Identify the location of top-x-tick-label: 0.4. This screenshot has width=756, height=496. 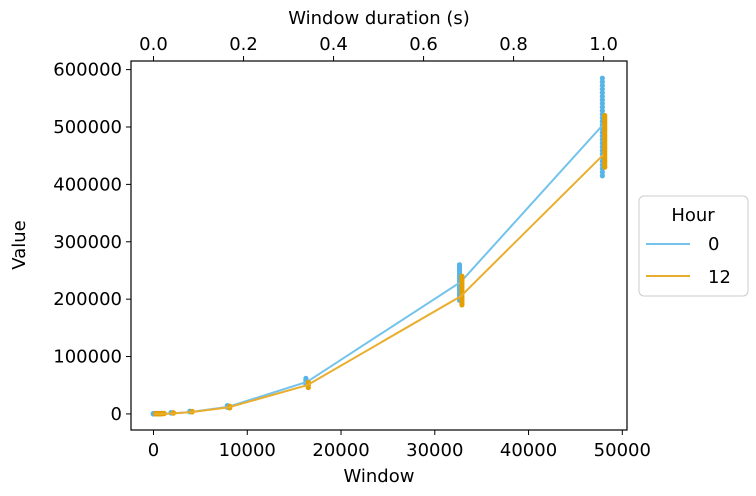
(333, 44).